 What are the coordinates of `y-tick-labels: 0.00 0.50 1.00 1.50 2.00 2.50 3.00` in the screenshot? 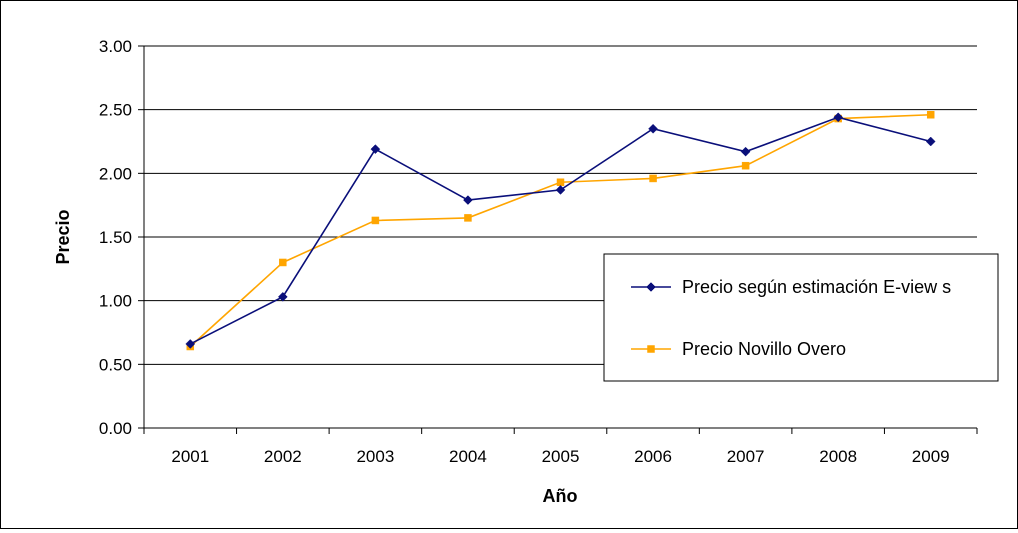 It's located at (115, 237).